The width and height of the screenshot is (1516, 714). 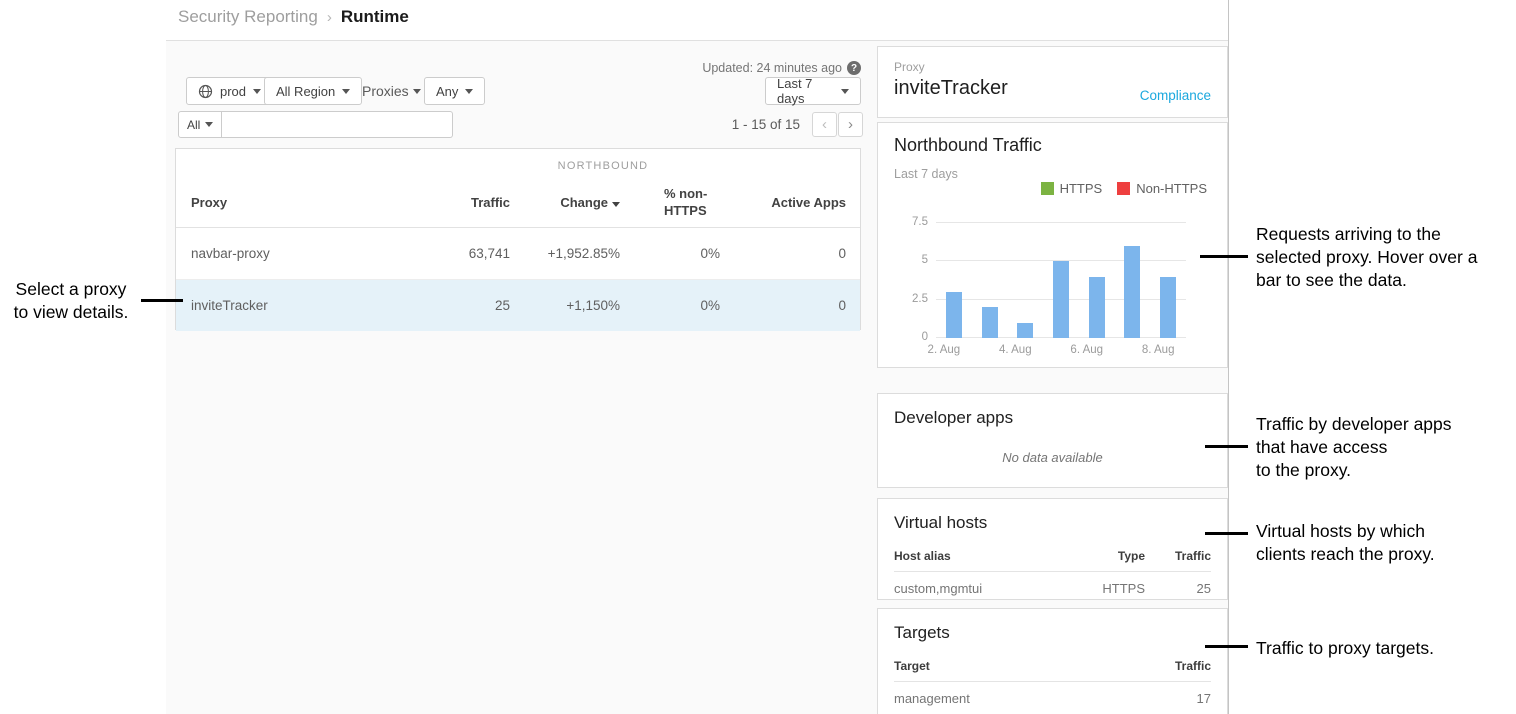 What do you see at coordinates (1054, 260) in the screenshot?
I see `gridline: 5` at bounding box center [1054, 260].